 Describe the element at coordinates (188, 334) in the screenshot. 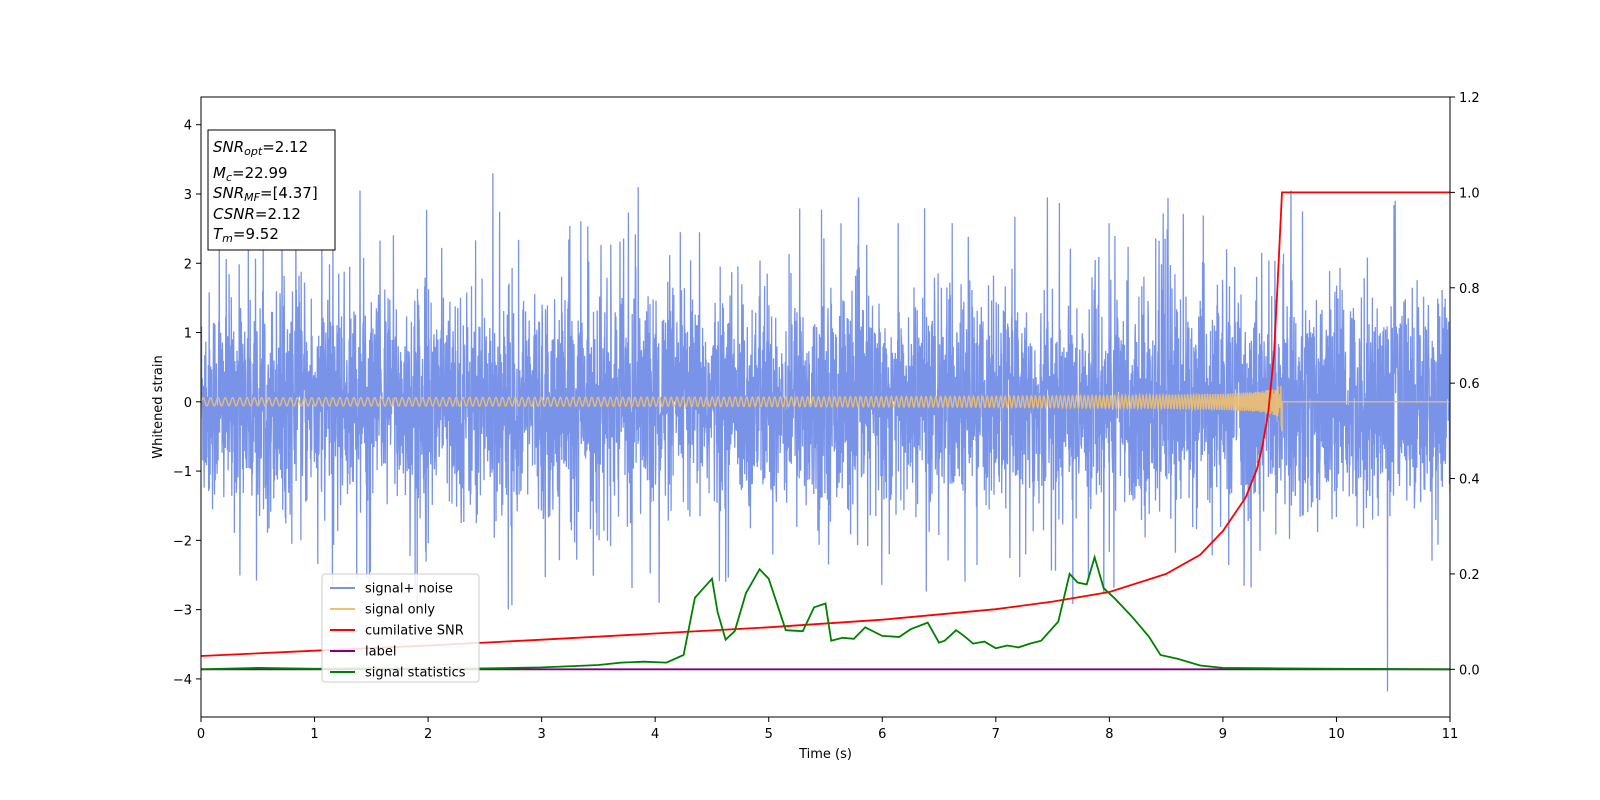

I see `y-tick-label-5: 1` at that location.